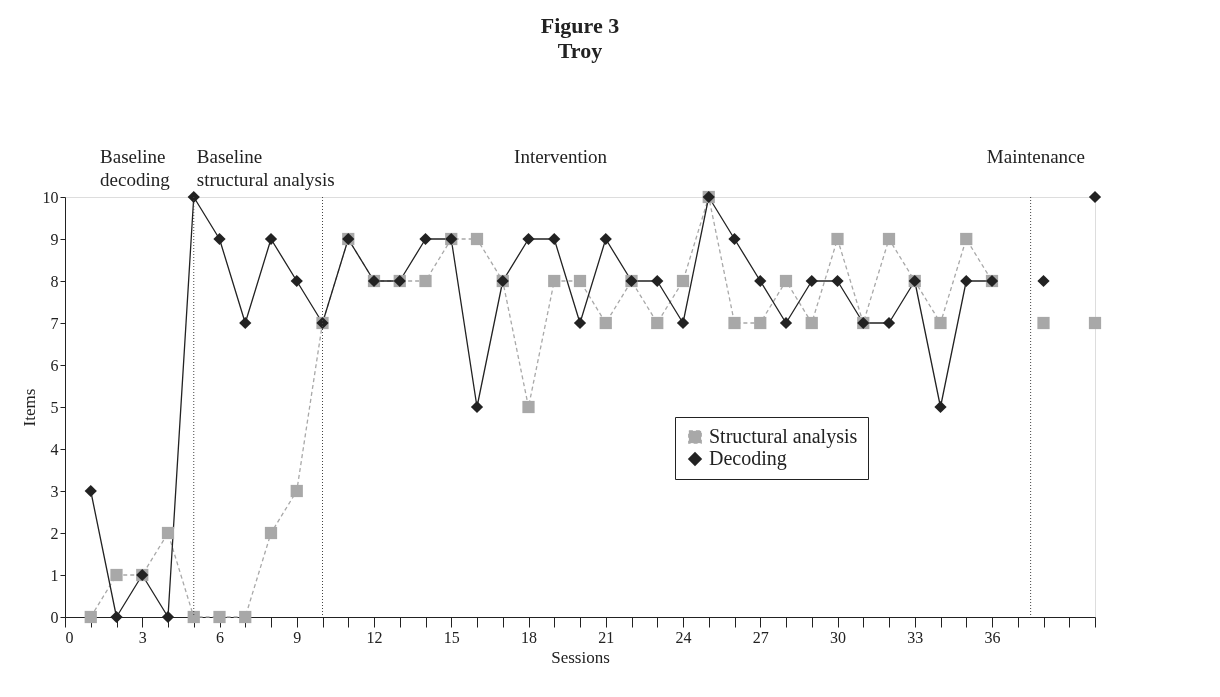 This screenshot has height=697, width=1220. Describe the element at coordinates (54, 533) in the screenshot. I see `y-tick-label: 2` at that location.